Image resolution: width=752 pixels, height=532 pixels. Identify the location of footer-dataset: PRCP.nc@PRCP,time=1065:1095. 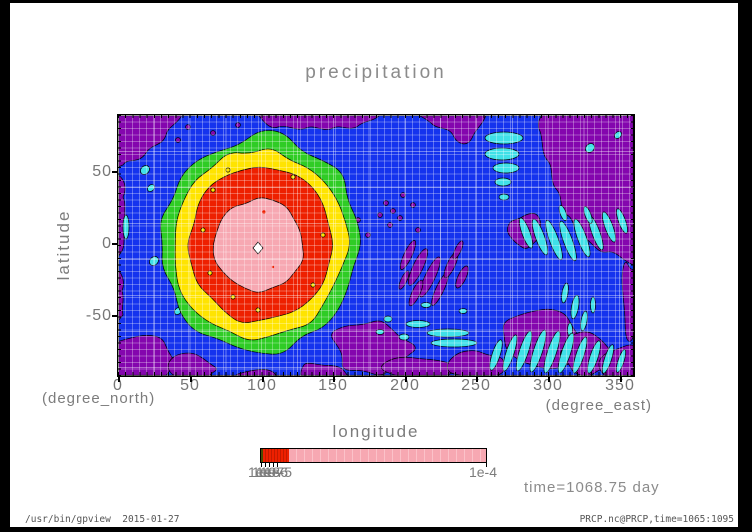
(656, 519).